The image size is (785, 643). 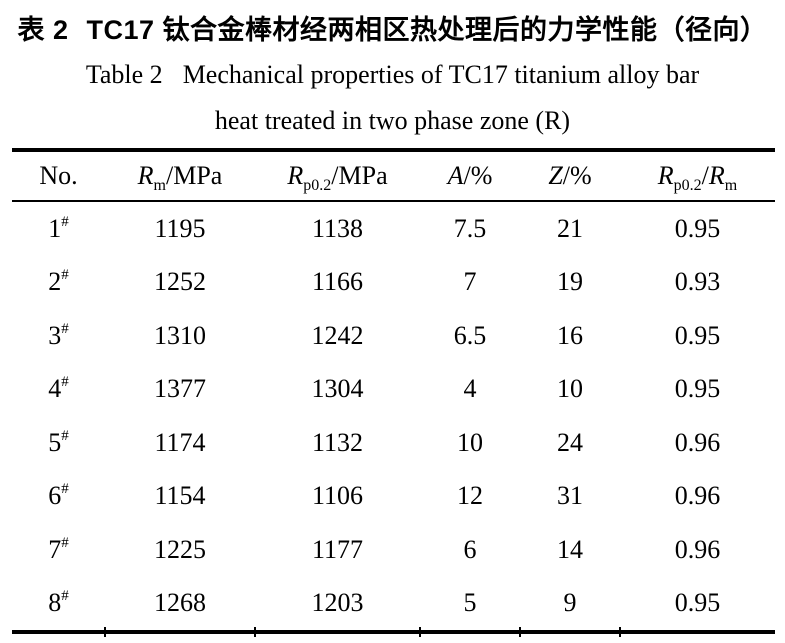 I want to click on table-top-rule, so click(x=393, y=150).